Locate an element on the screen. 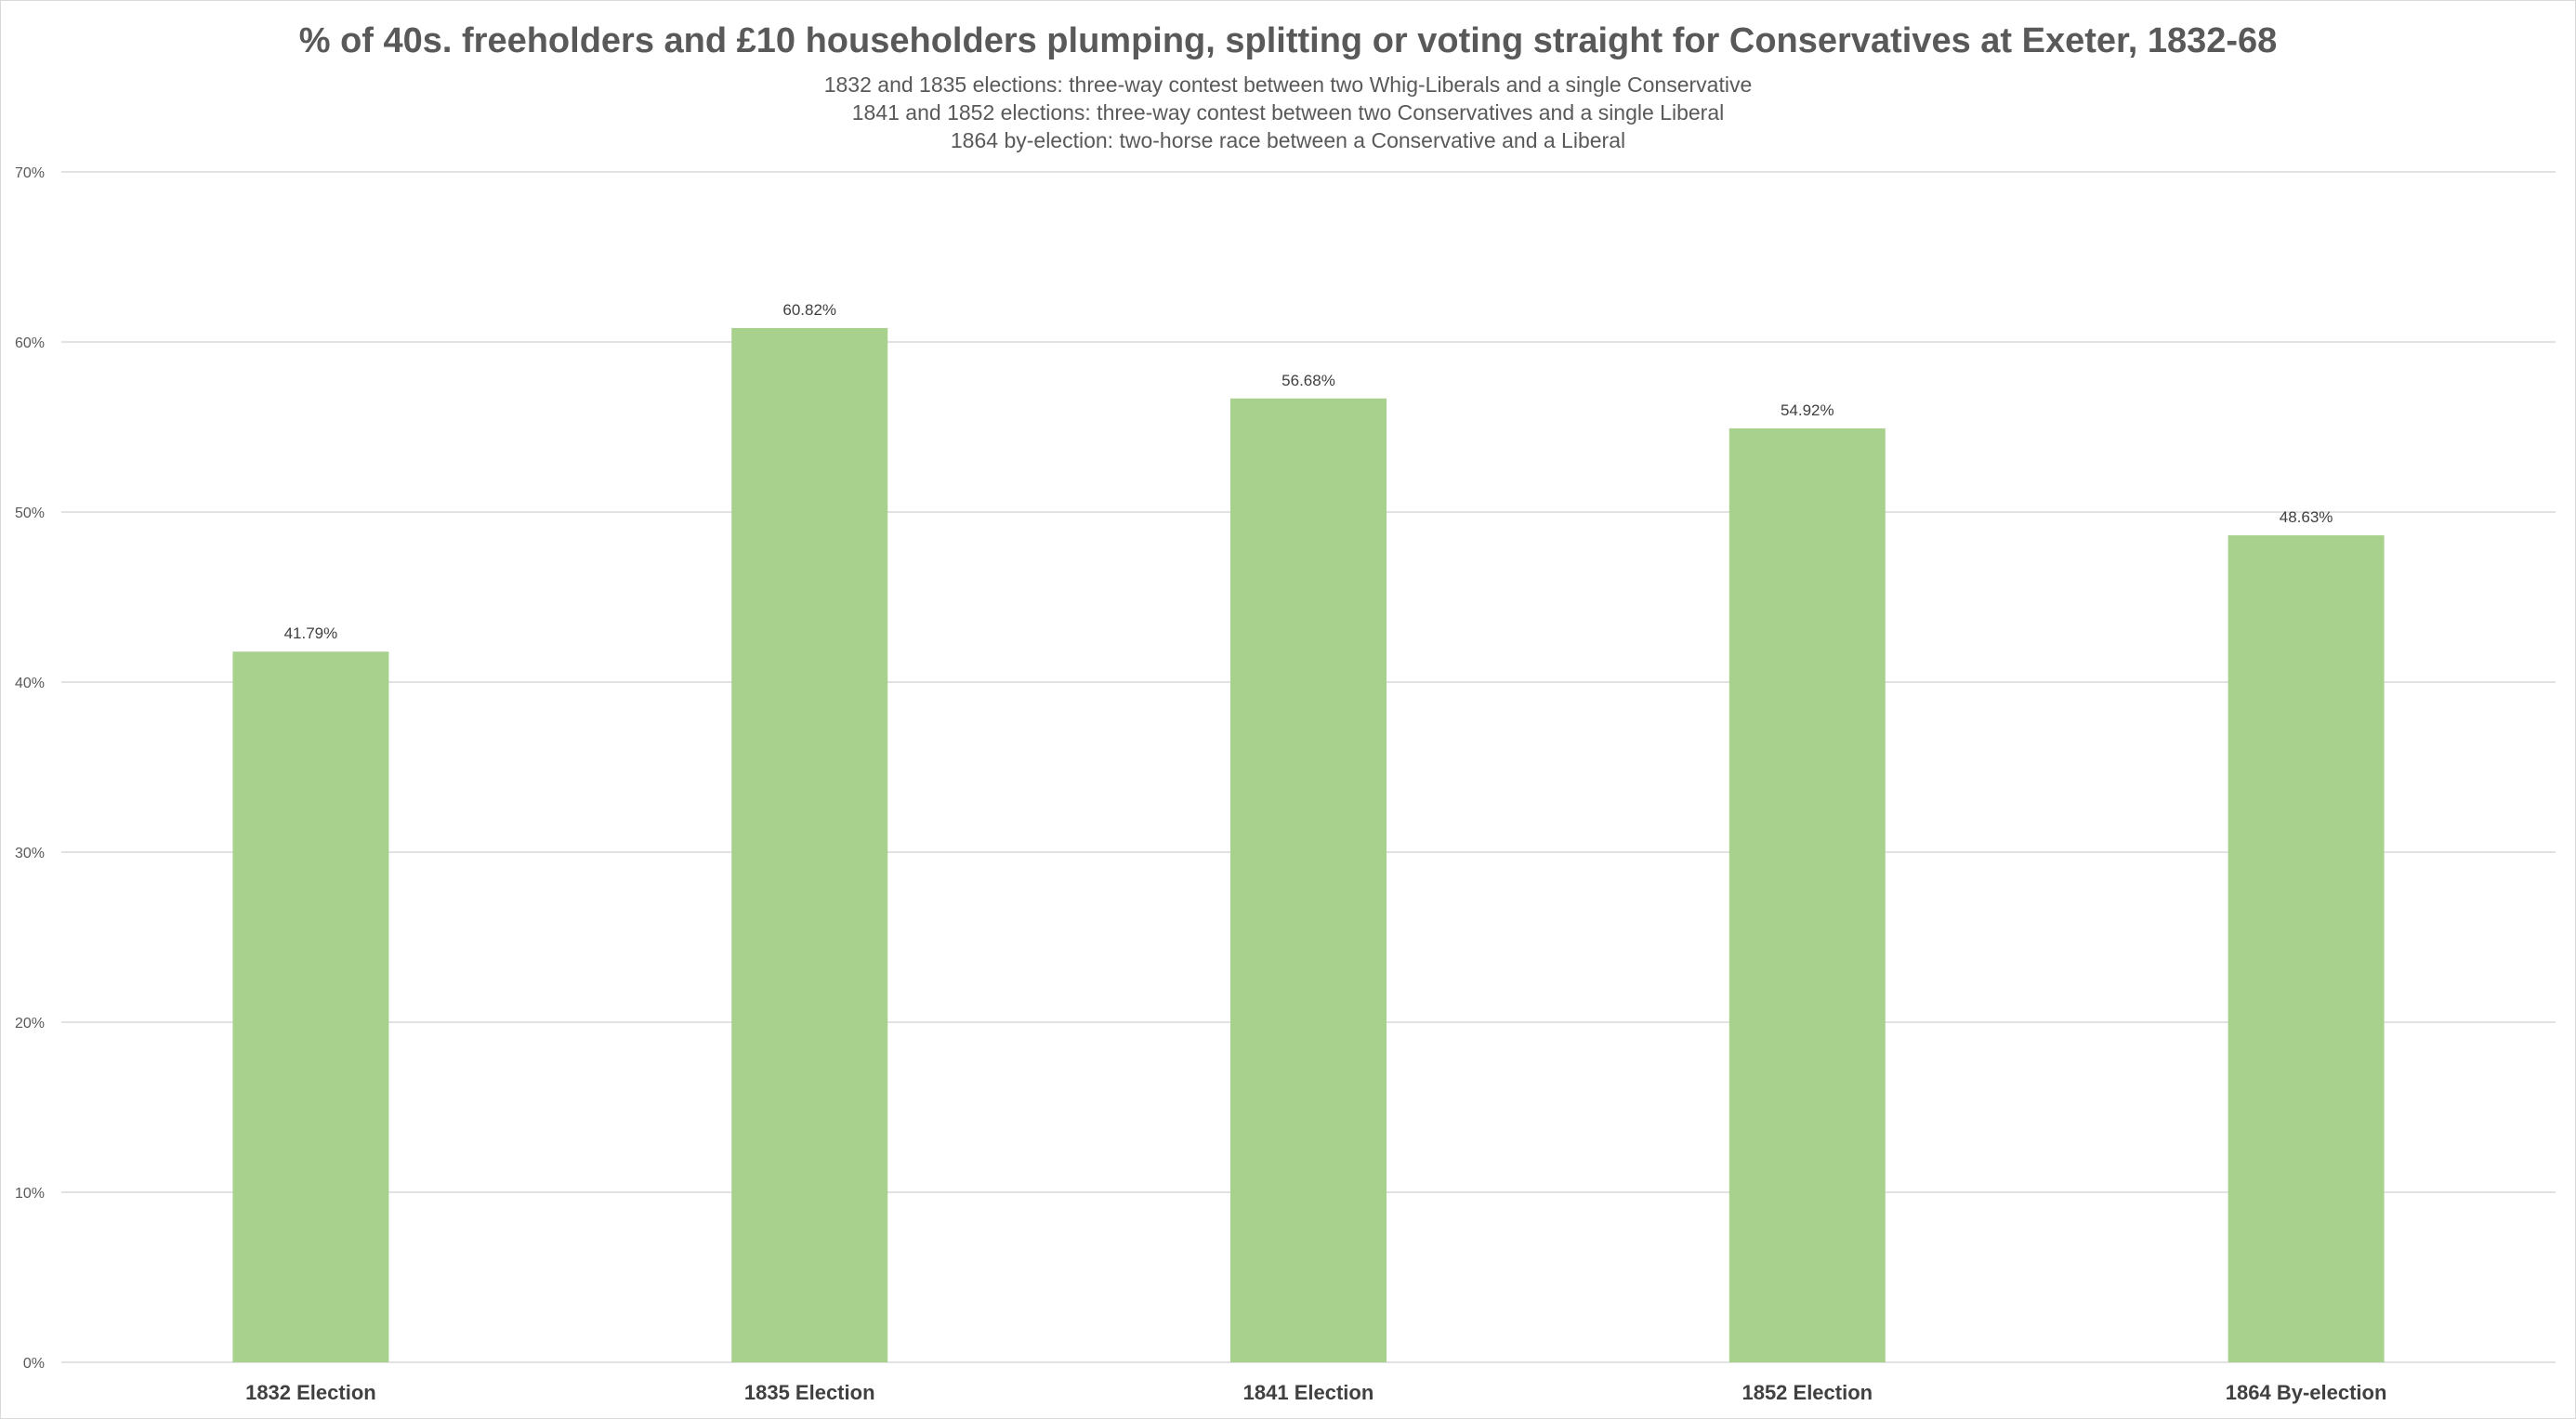 This screenshot has width=2576, height=1419. bar-1841-election is located at coordinates (1308, 880).